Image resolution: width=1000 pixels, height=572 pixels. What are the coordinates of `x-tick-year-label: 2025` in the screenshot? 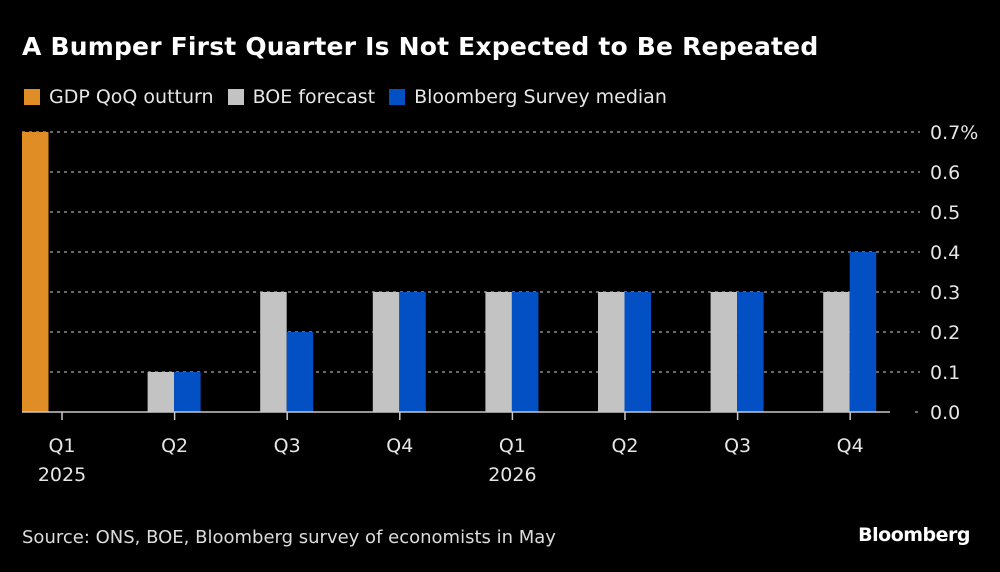 It's located at (62, 475).